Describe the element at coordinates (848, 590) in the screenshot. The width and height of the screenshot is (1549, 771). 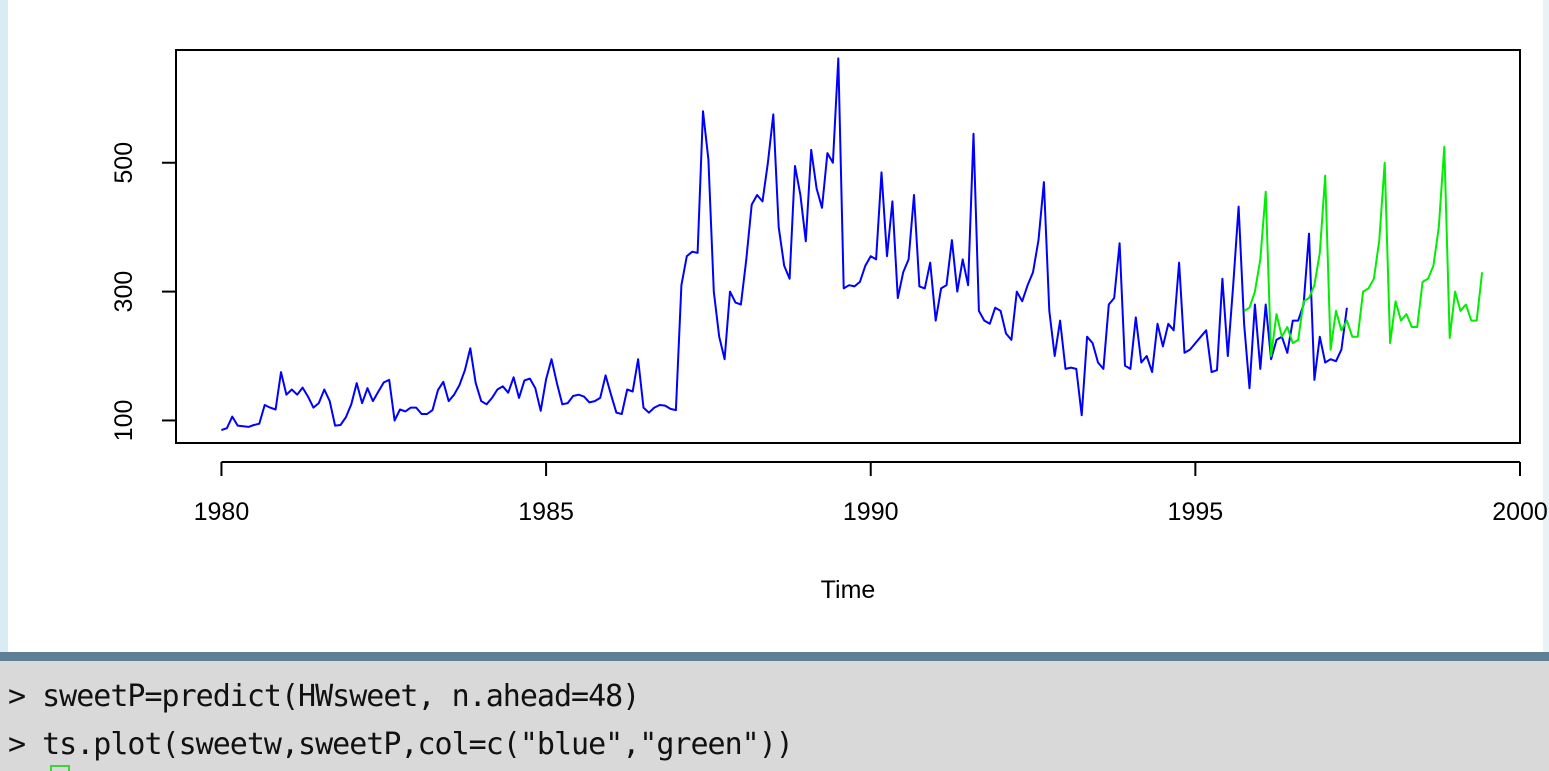
I see `x-axis-label: Time` at that location.